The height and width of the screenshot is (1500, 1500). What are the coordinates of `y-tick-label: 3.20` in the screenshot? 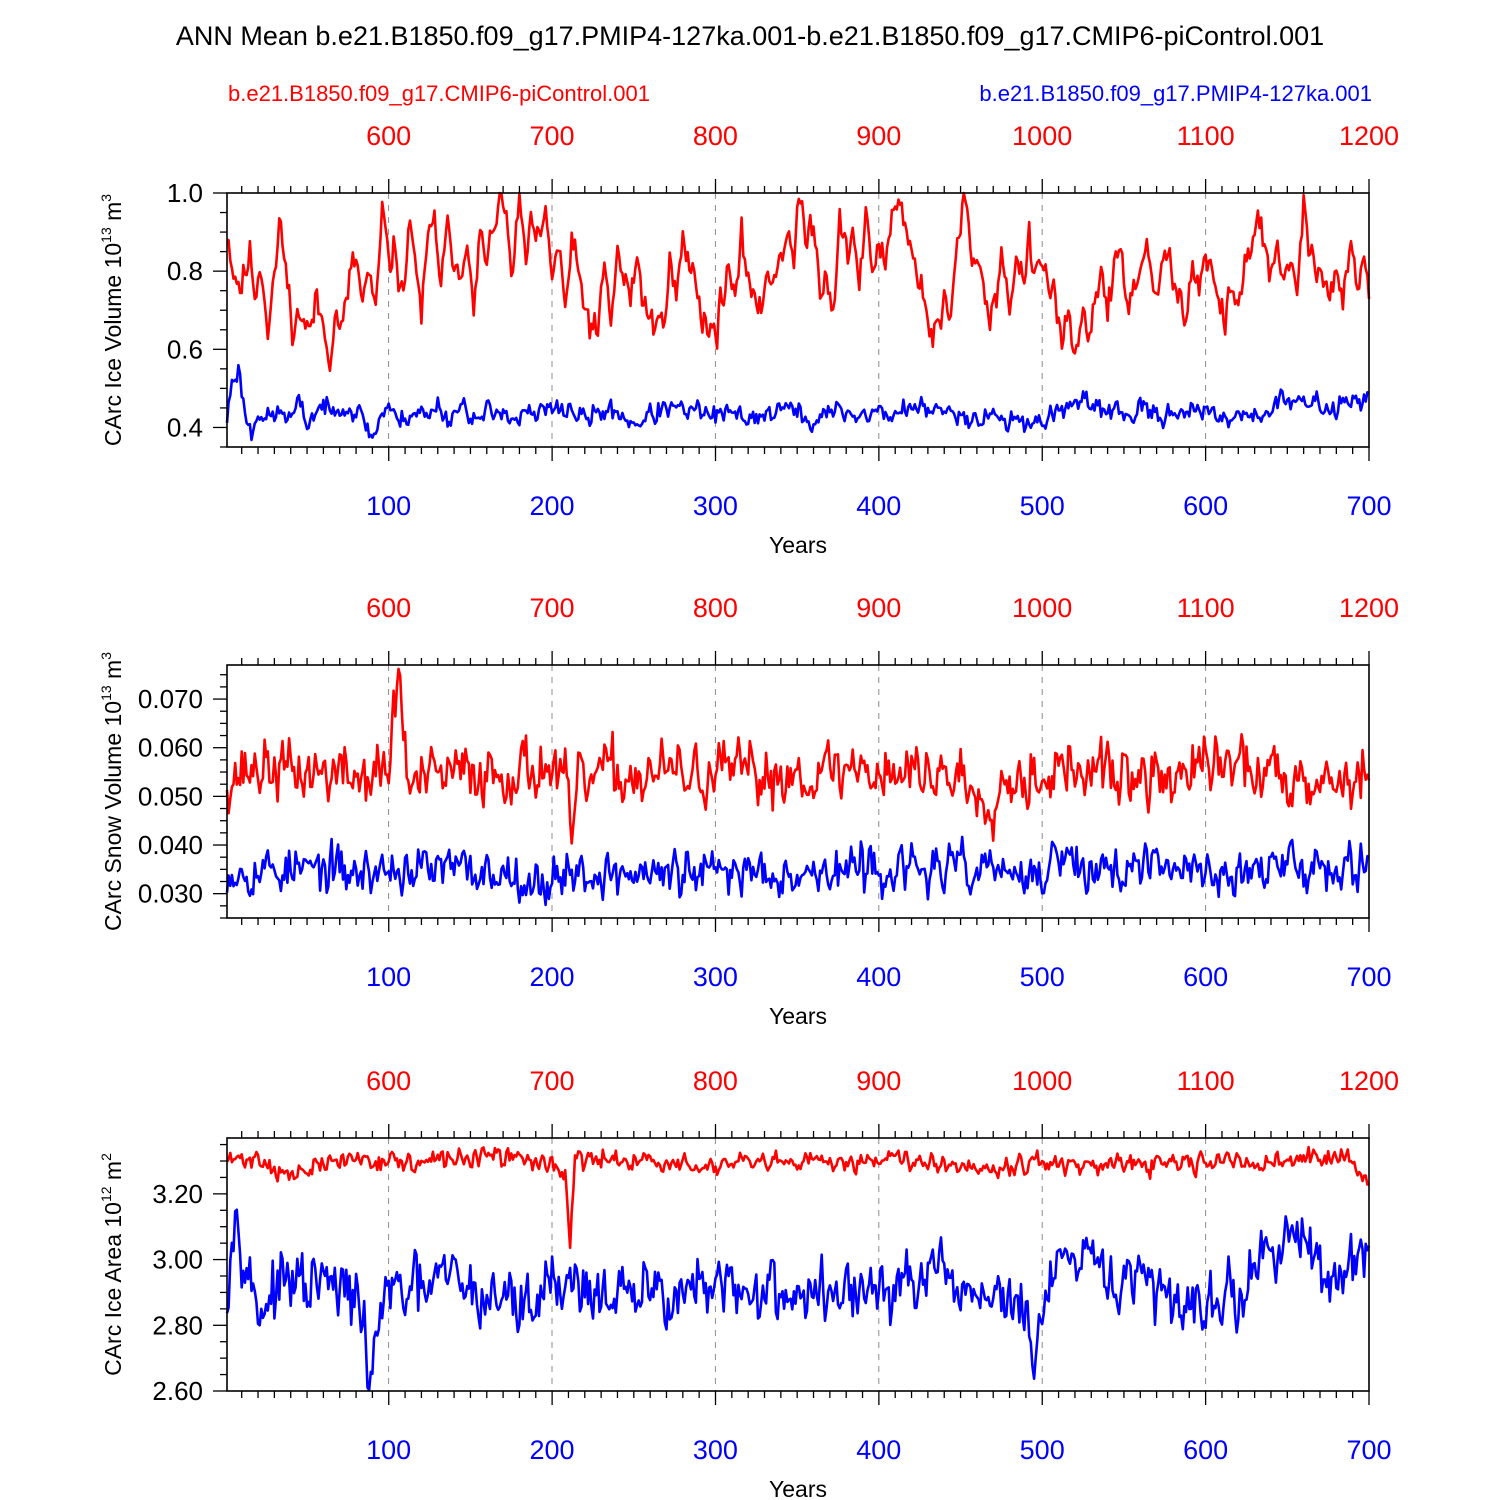 It's located at (177, 1194).